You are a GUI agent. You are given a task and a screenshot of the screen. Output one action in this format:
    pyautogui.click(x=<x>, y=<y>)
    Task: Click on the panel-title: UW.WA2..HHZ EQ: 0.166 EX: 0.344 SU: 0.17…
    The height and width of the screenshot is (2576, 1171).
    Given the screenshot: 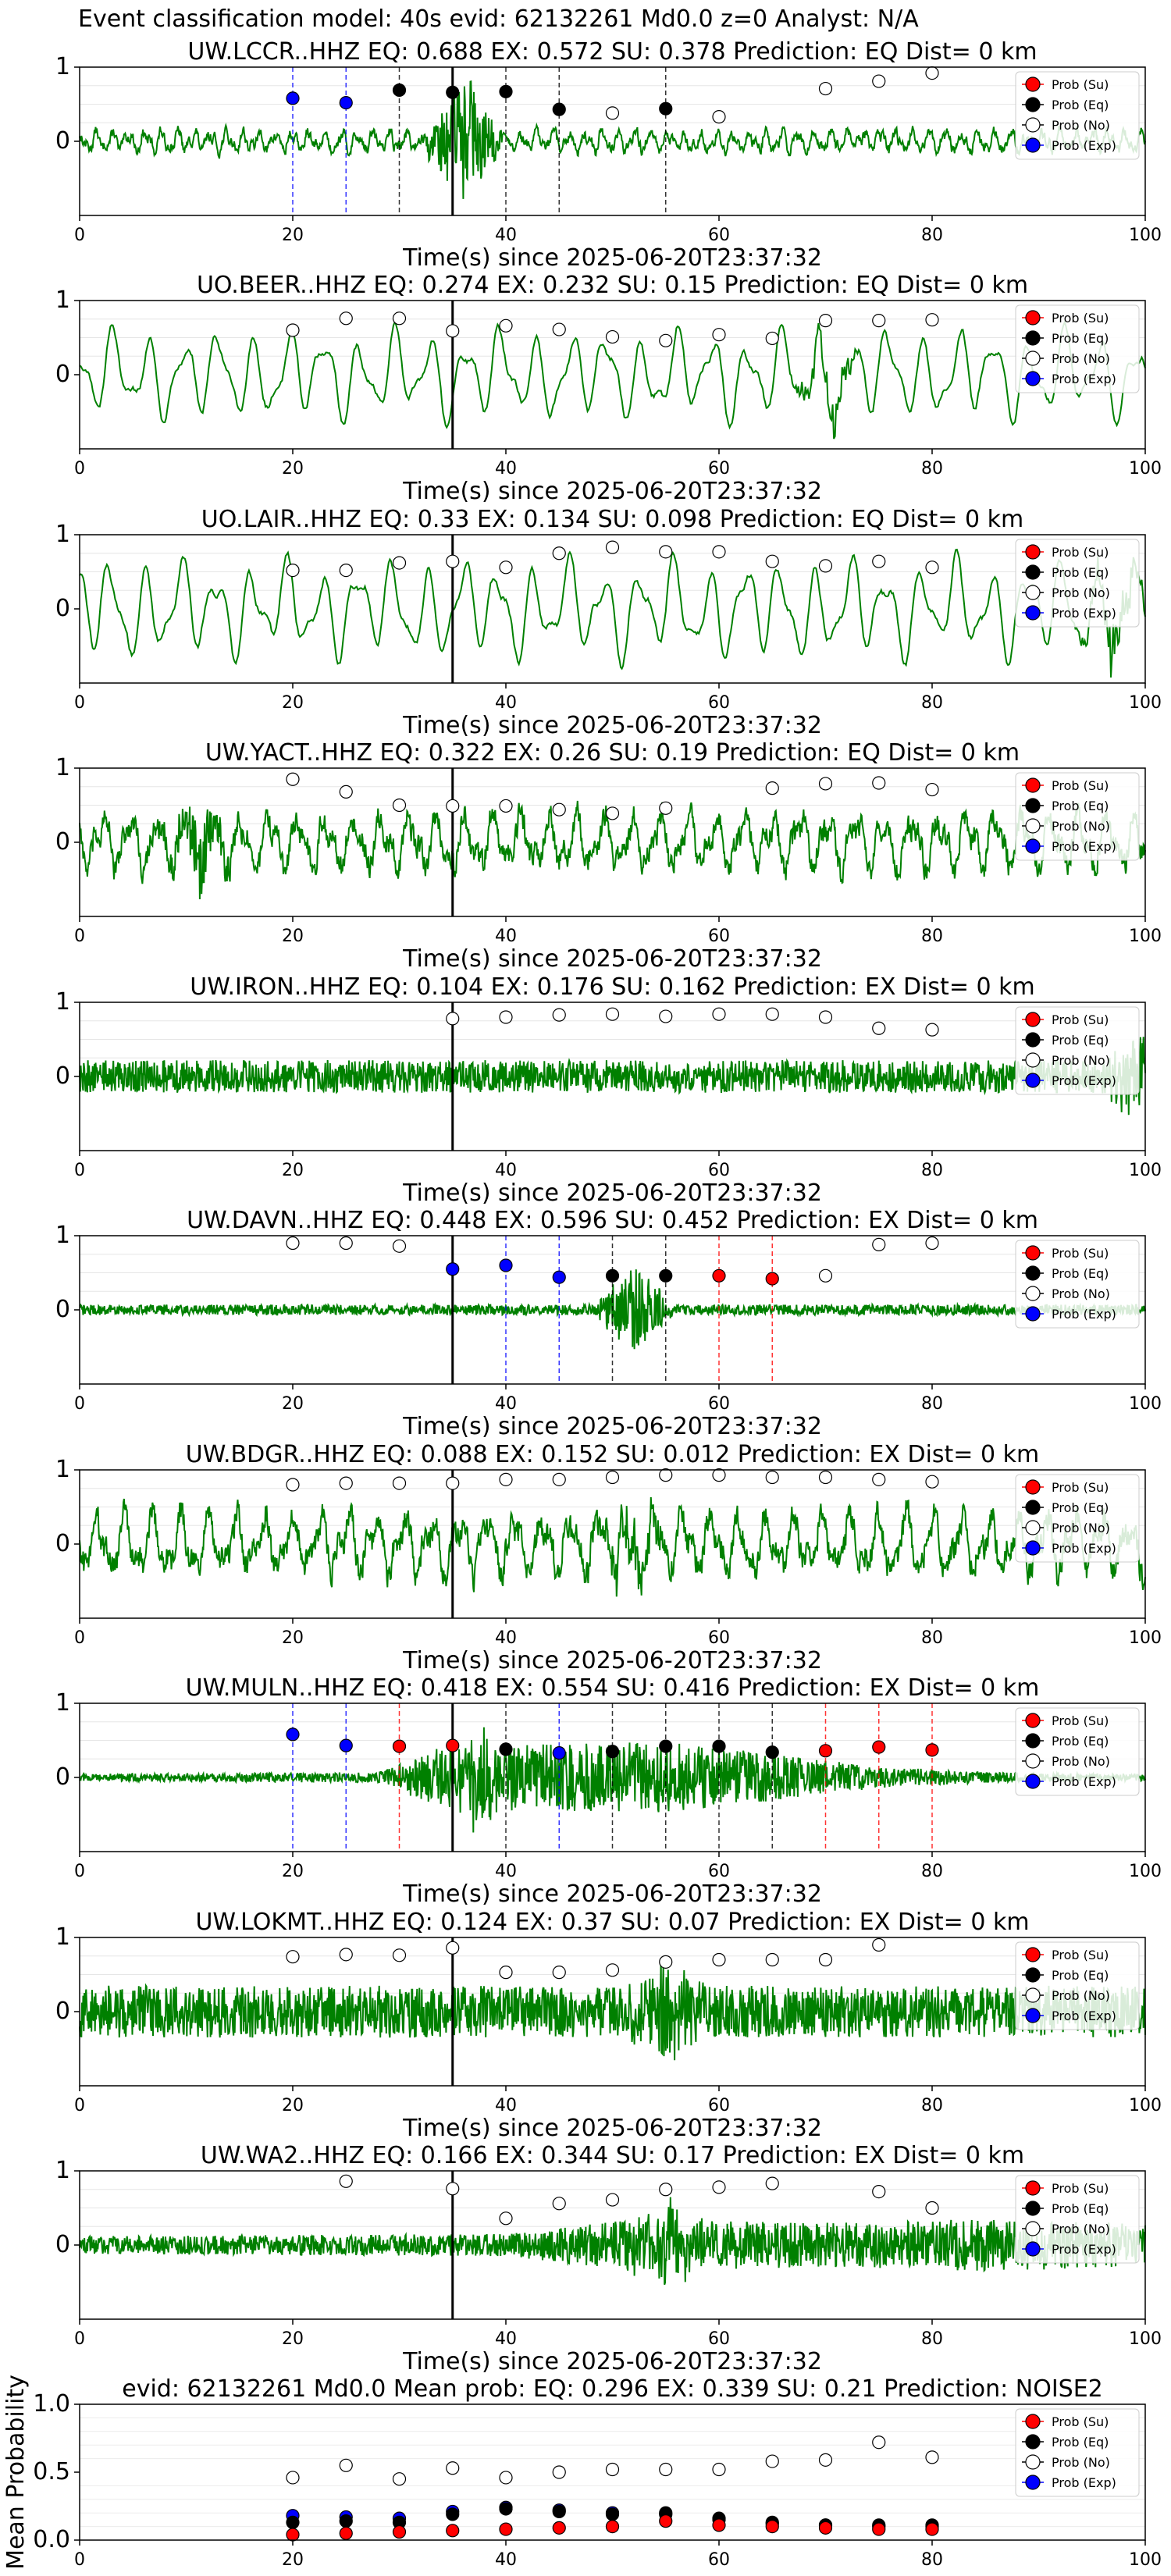 What is the action you would take?
    pyautogui.click(x=612, y=2155)
    